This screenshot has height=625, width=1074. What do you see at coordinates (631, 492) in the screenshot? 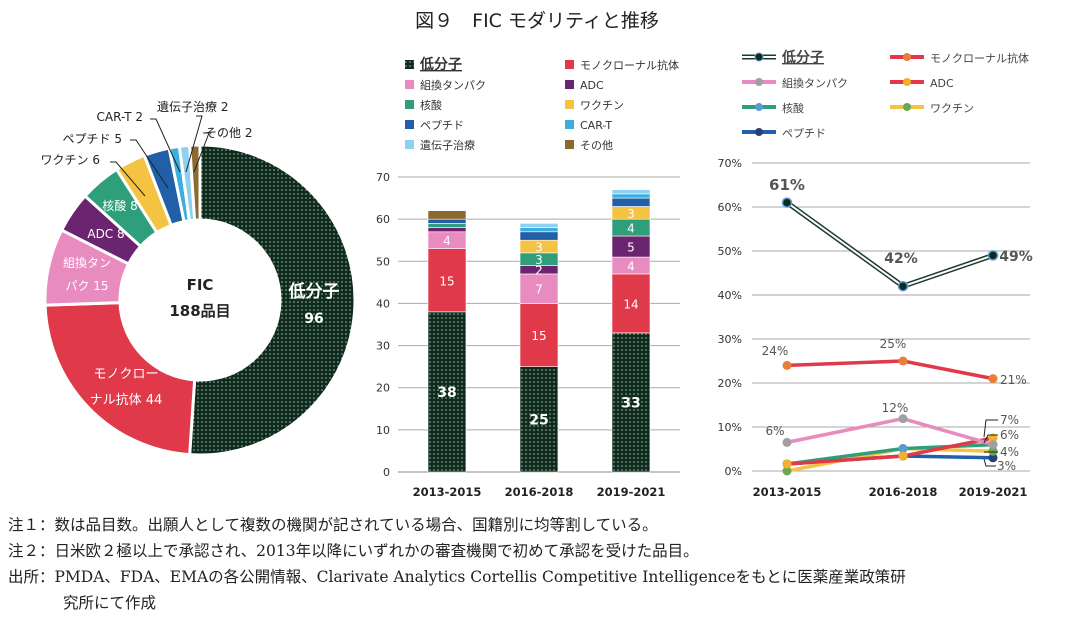
I see `x-tick-label: 2019-2021` at bounding box center [631, 492].